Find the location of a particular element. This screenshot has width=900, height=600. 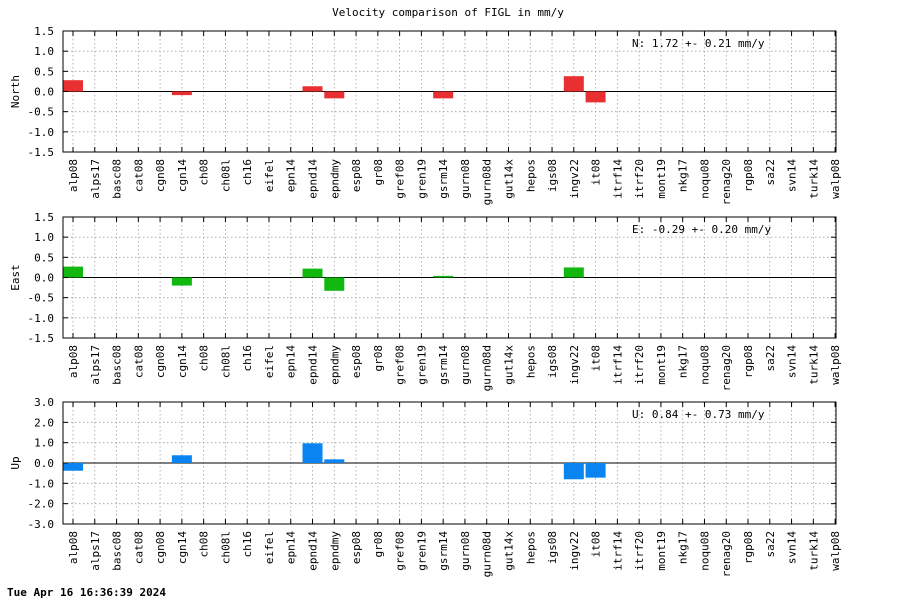

chart-title: Velocity comparison of FIGL in mm/y is located at coordinates (448, 12).